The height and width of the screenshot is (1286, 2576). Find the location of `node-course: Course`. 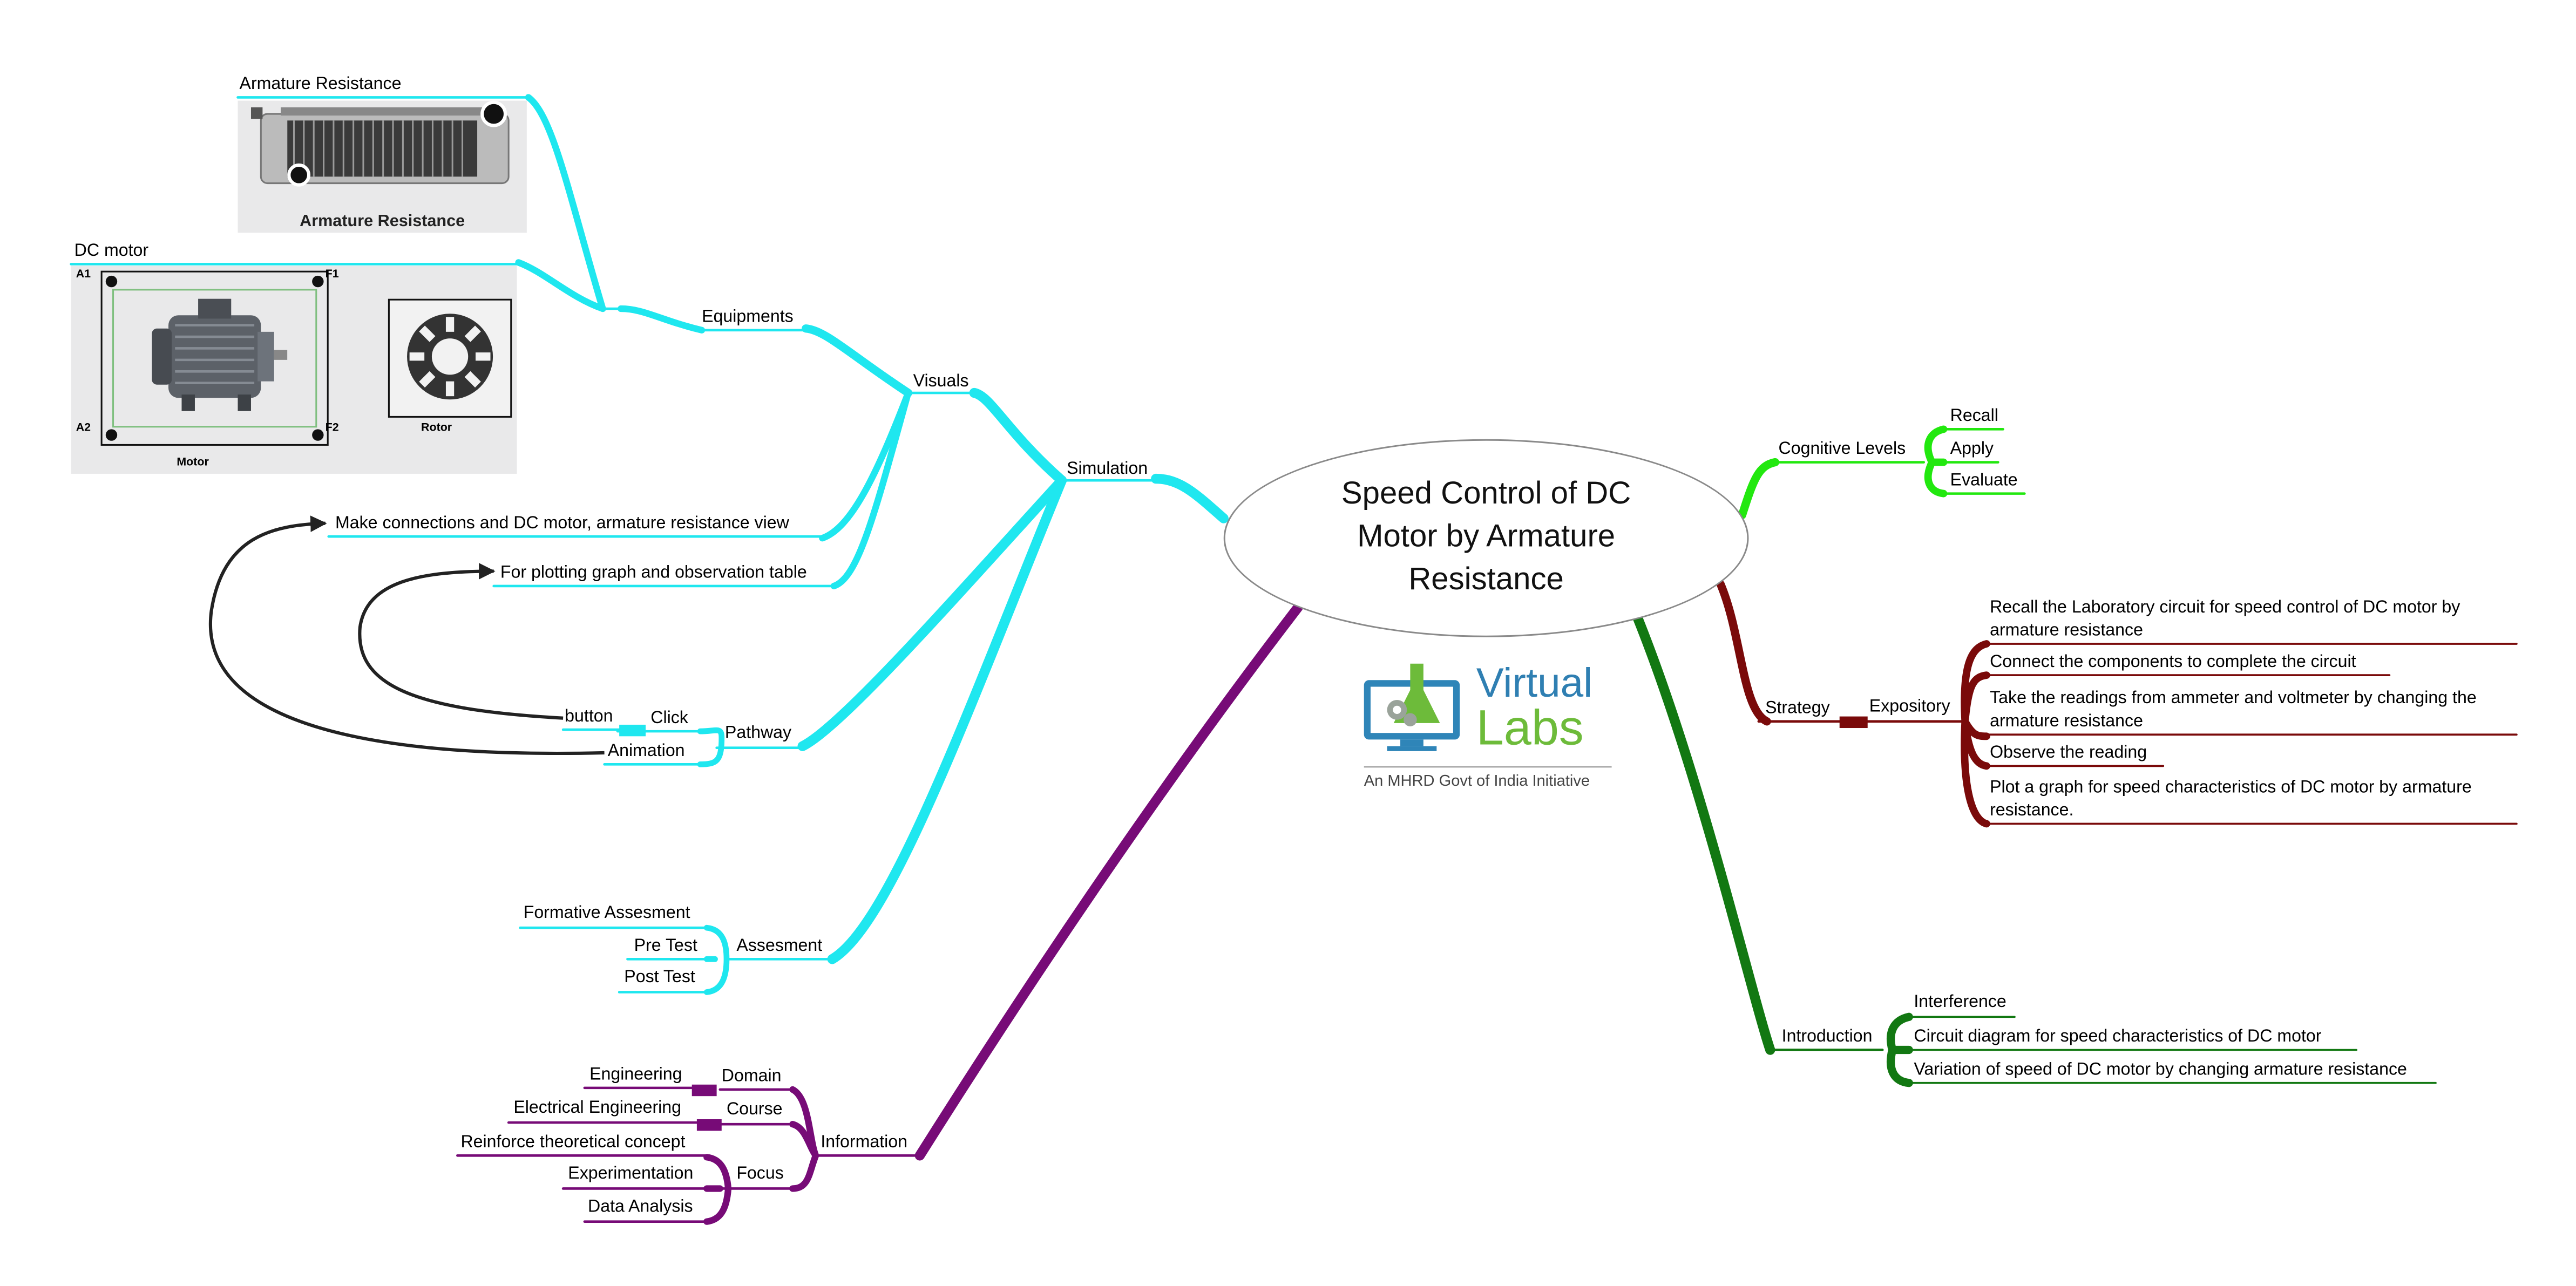

node-course: Course is located at coordinates (754, 1109).